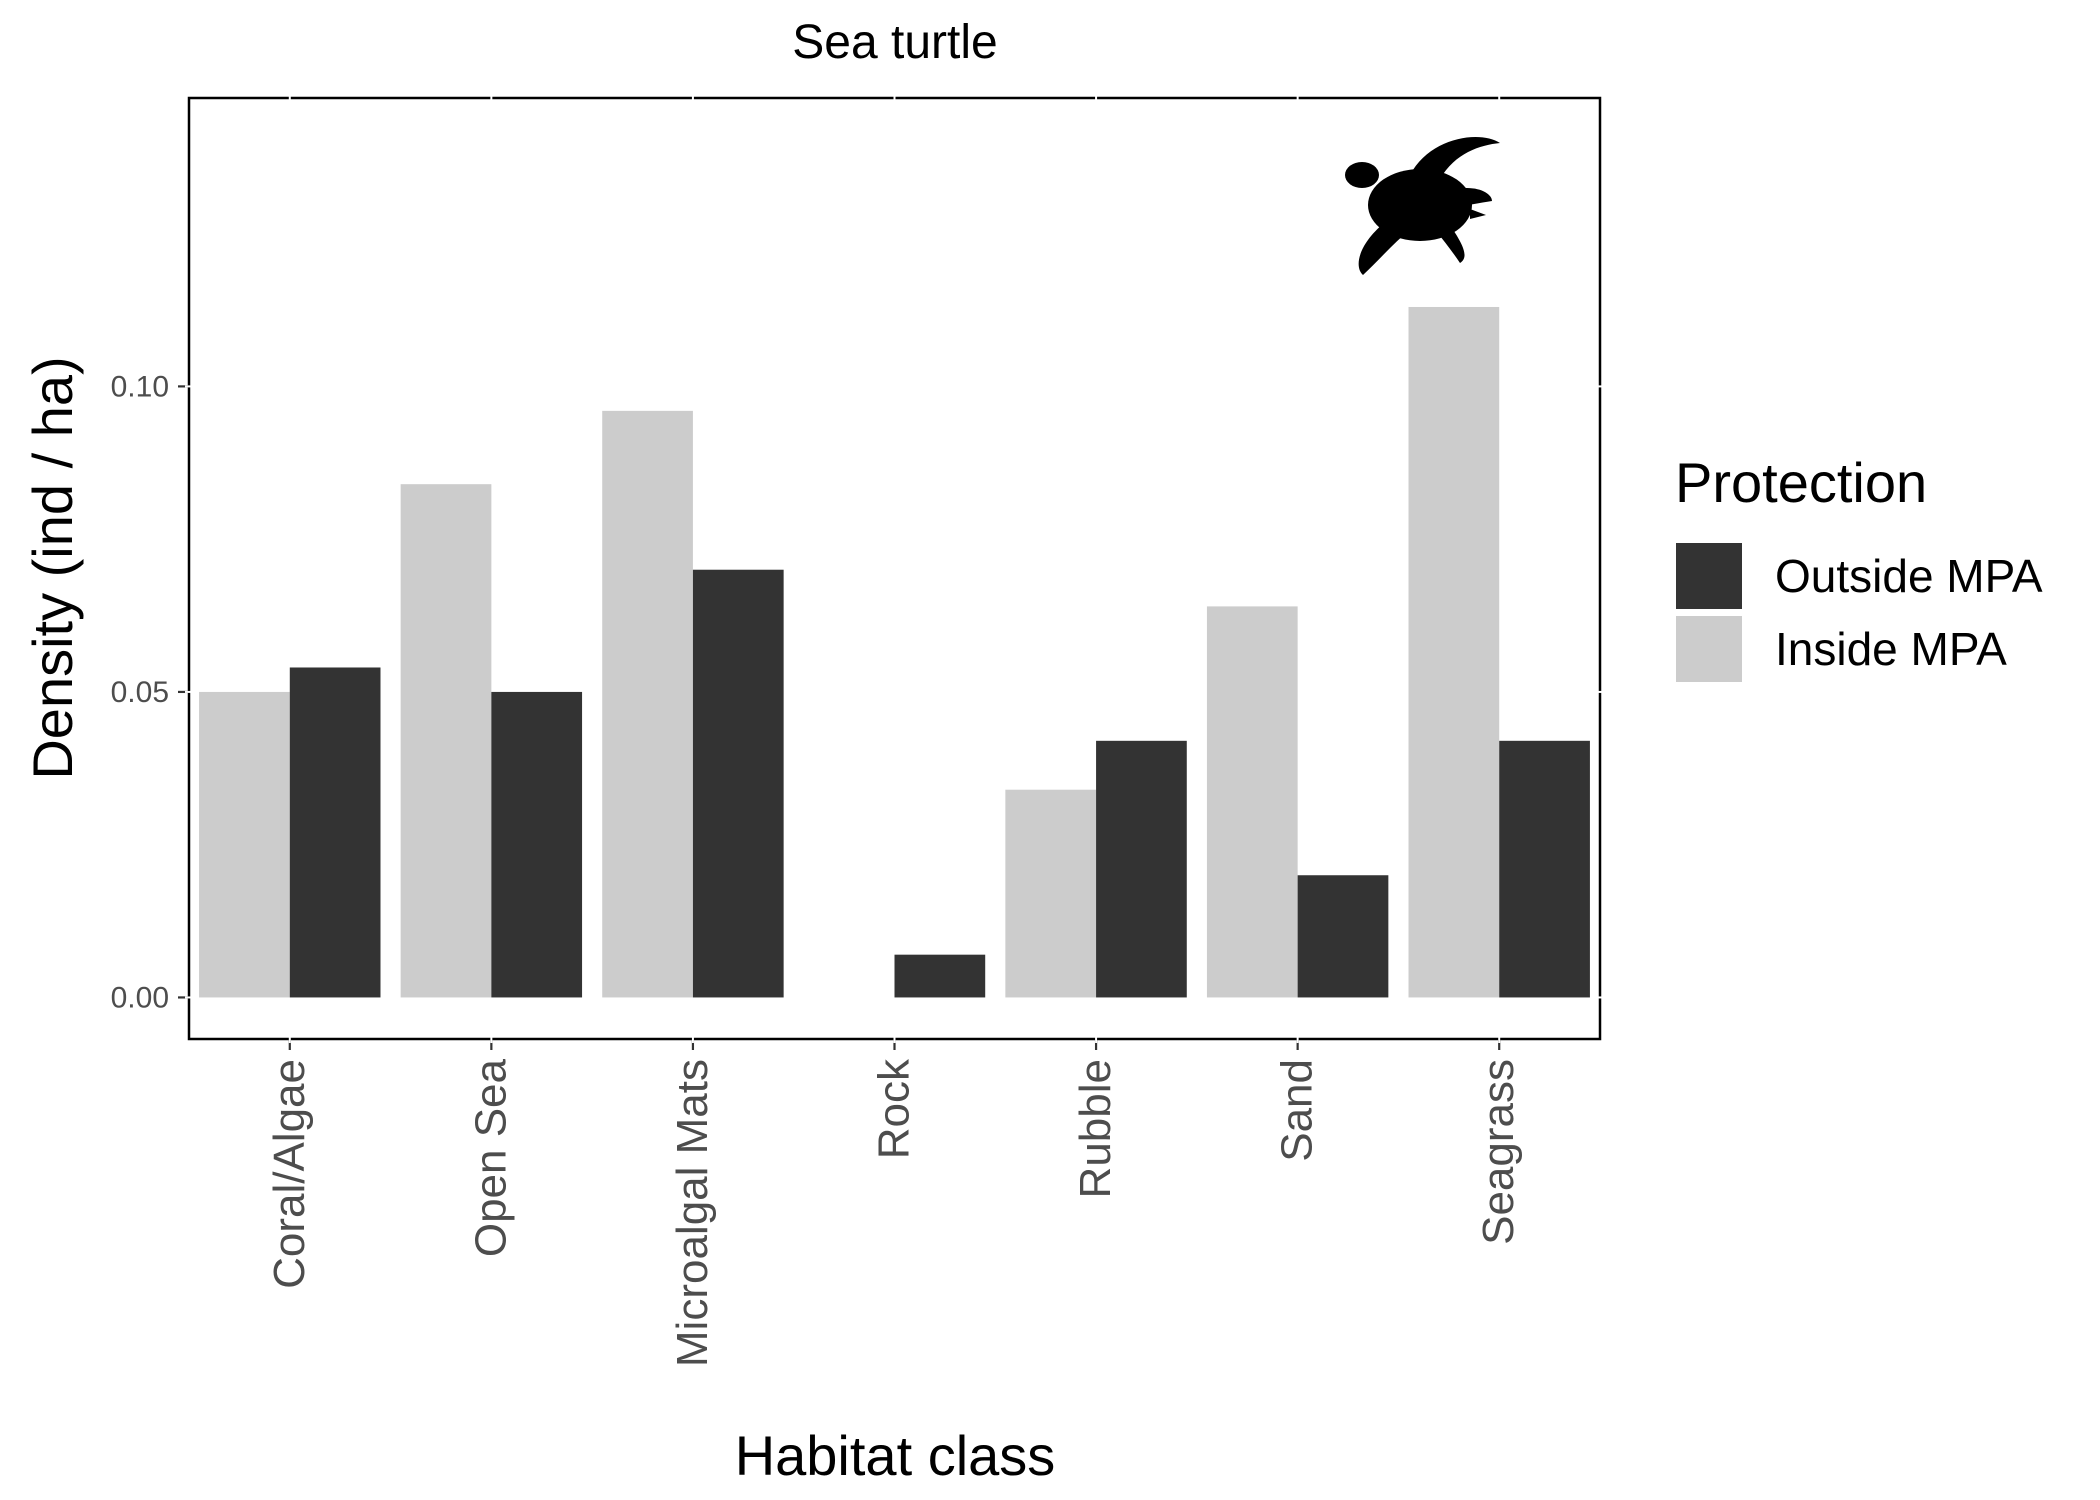 This screenshot has height=1500, width=2100. I want to click on y-axis-label: Density (ind / ha), so click(52, 567).